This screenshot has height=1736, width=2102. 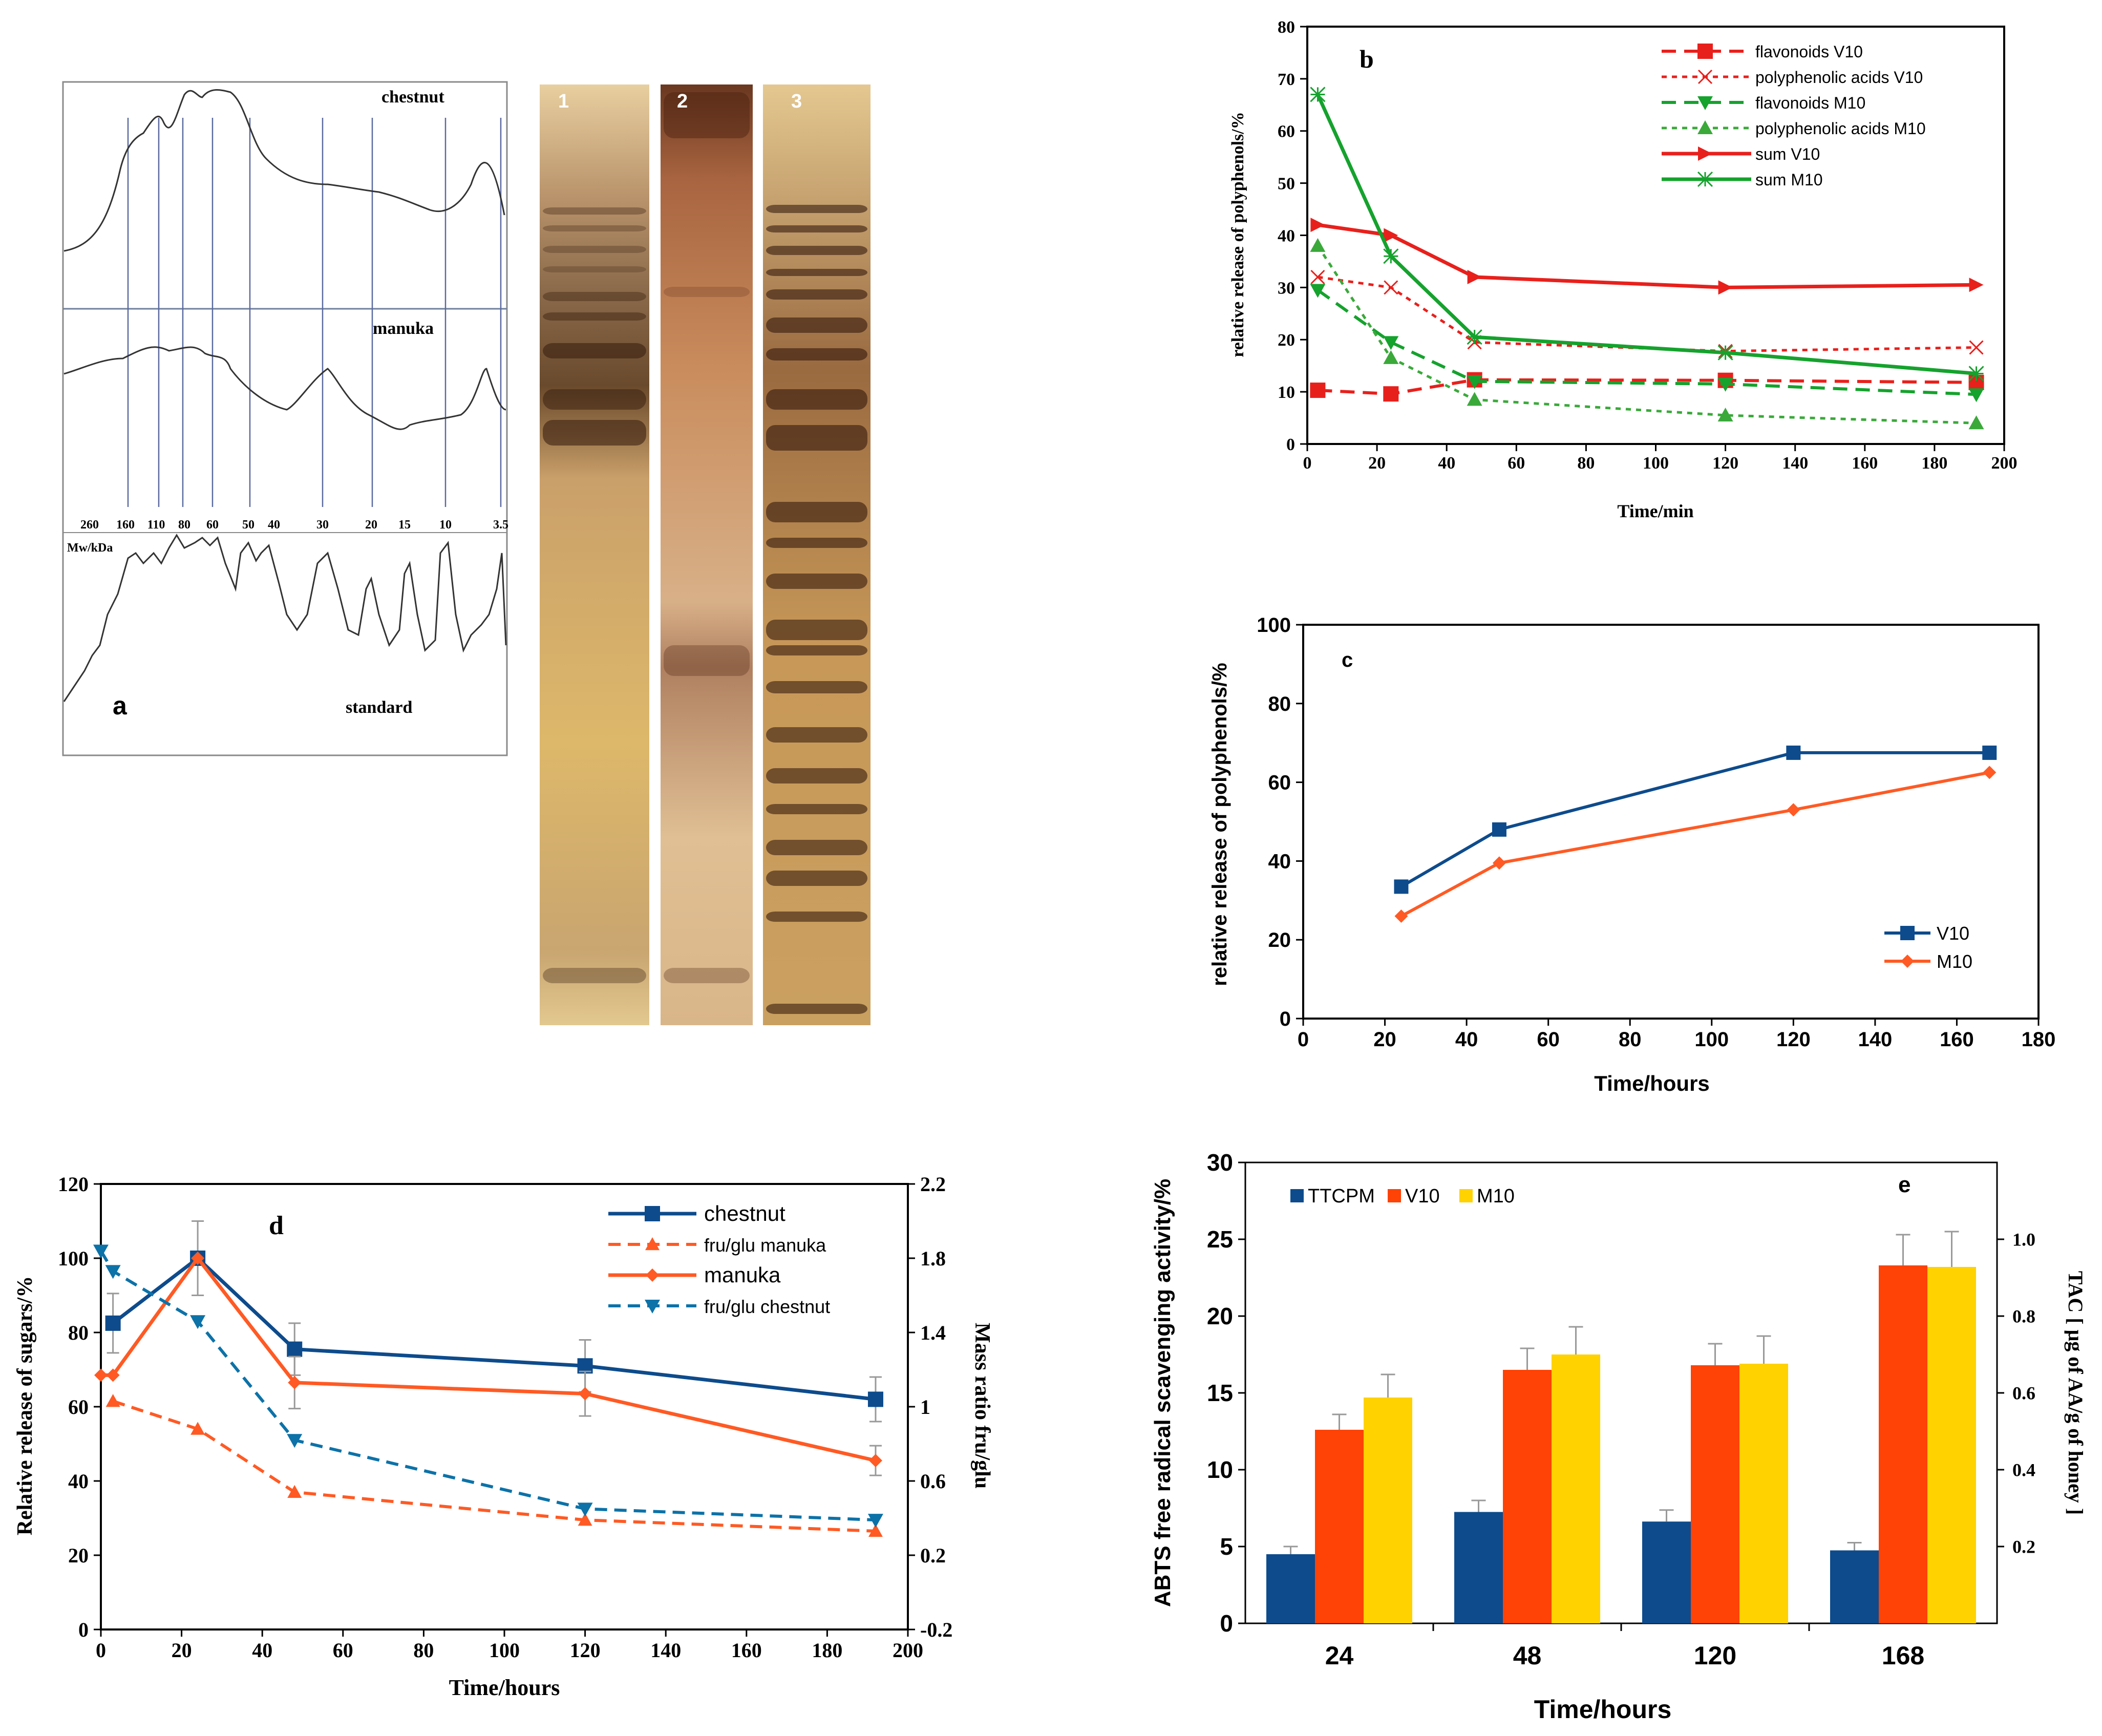 What do you see at coordinates (1226, 1624) in the screenshot?
I see `y-tick-label: 0` at bounding box center [1226, 1624].